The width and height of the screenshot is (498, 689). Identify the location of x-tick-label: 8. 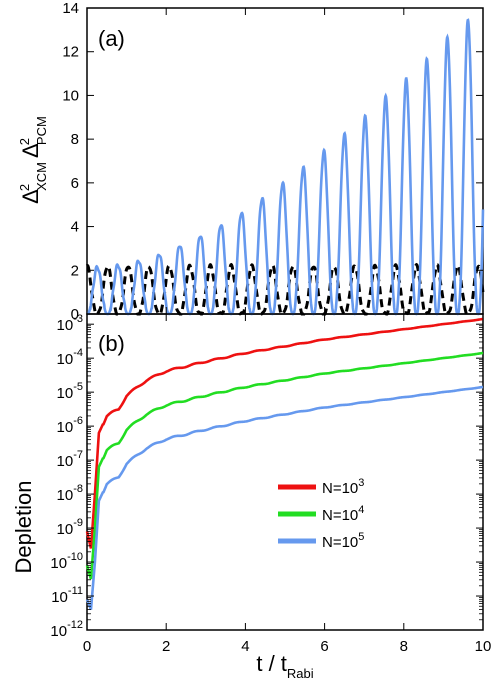
(404, 646).